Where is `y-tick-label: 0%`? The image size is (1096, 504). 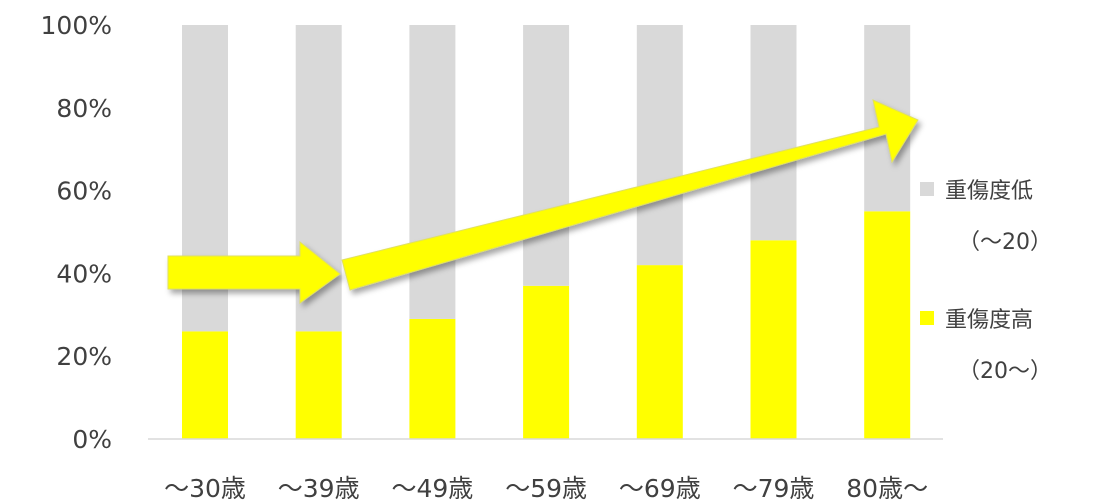 y-tick-label: 0% is located at coordinates (92, 439).